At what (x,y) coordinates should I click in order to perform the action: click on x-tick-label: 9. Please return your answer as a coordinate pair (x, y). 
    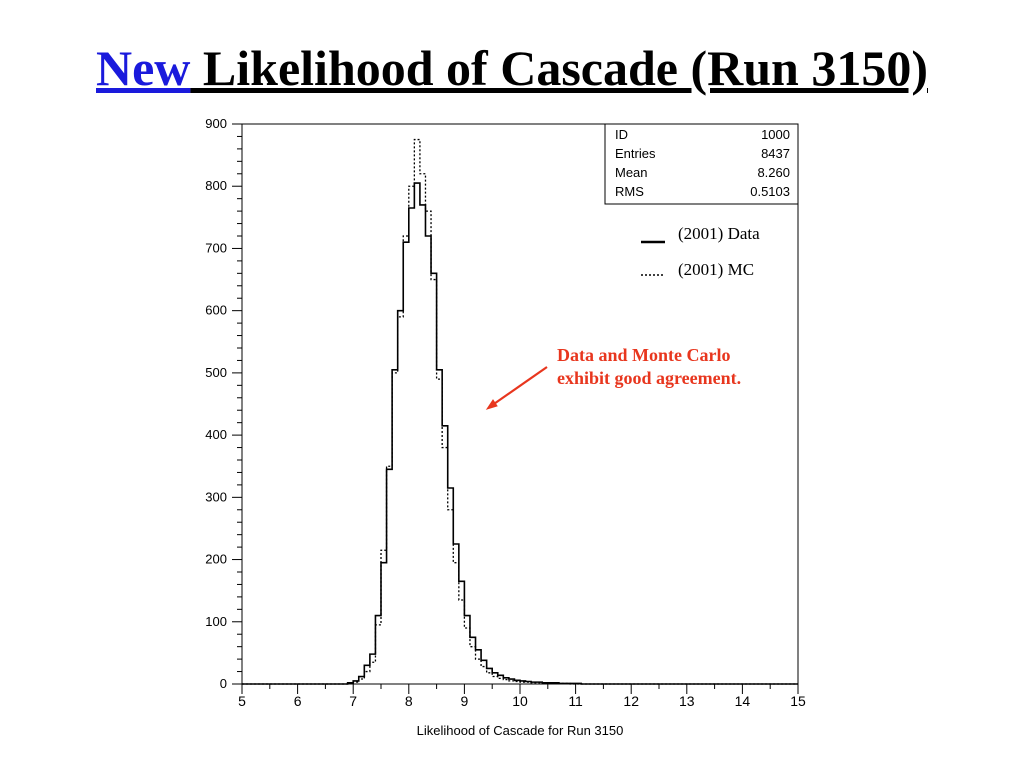
    Looking at the image, I should click on (465, 701).